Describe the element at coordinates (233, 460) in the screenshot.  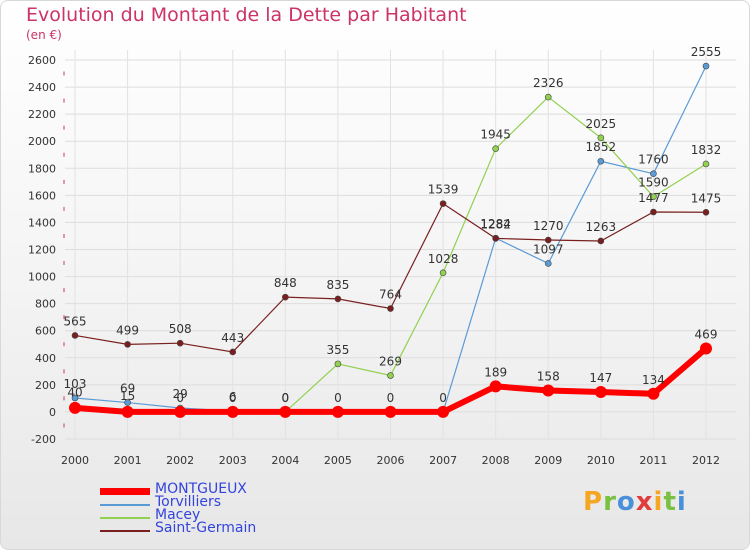
I see `x-tick-label: 2003` at that location.